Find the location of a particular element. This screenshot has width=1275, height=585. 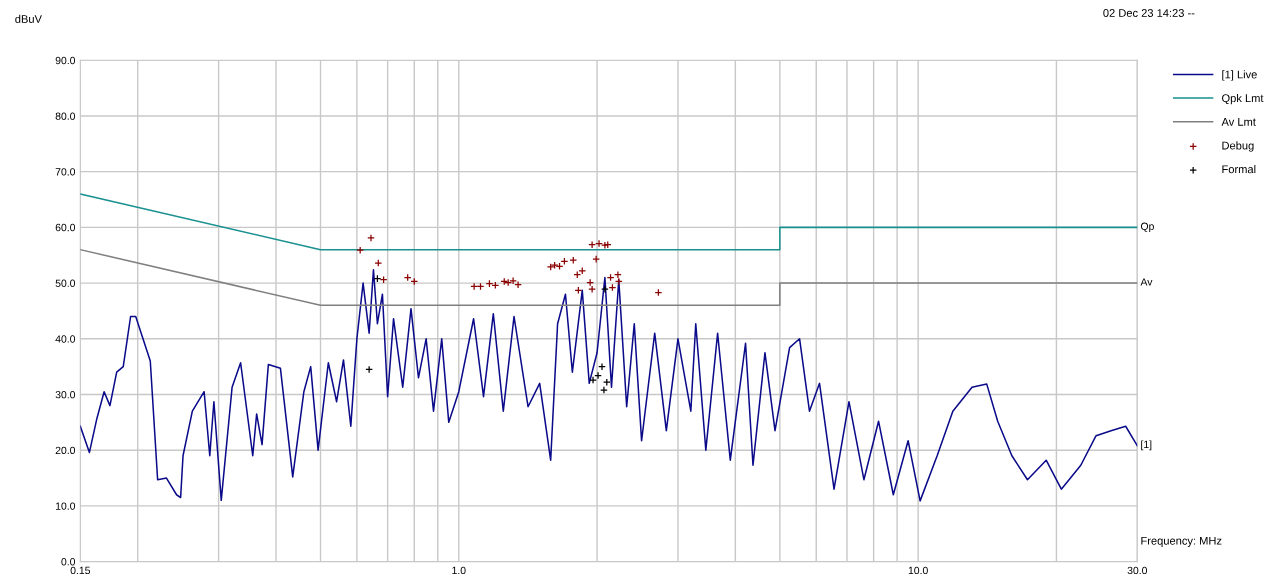

x-tick-label: 0.15 is located at coordinates (80, 570).